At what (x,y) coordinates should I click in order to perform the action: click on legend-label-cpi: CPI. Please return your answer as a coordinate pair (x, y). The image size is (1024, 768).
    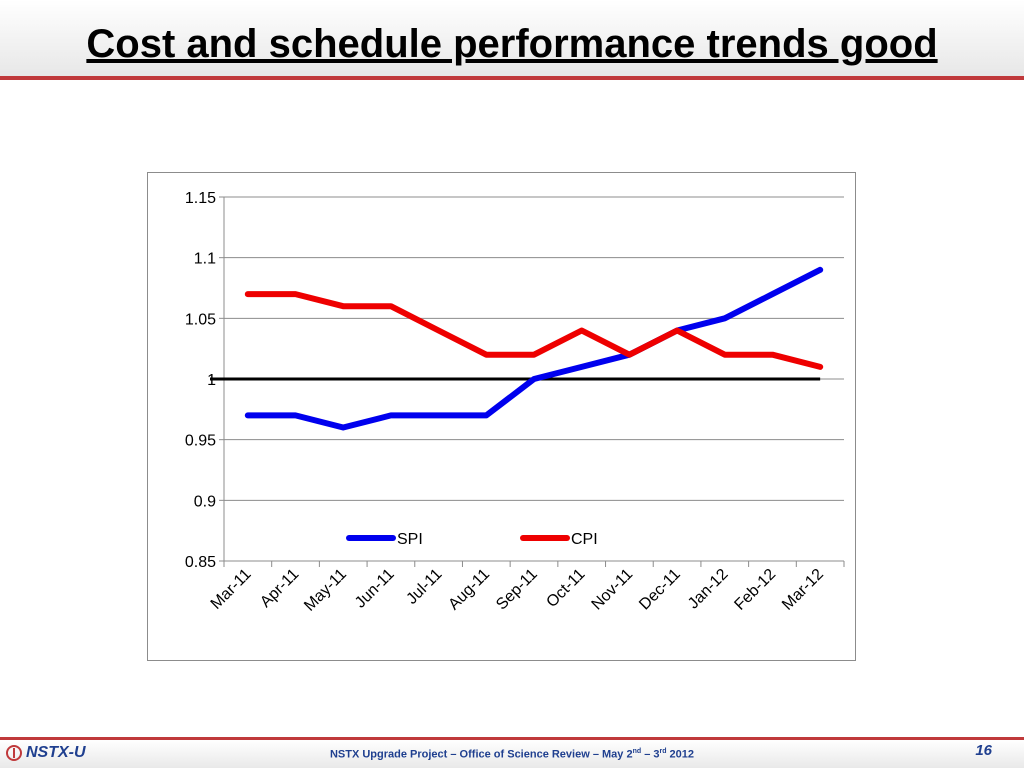
    Looking at the image, I should click on (584, 539).